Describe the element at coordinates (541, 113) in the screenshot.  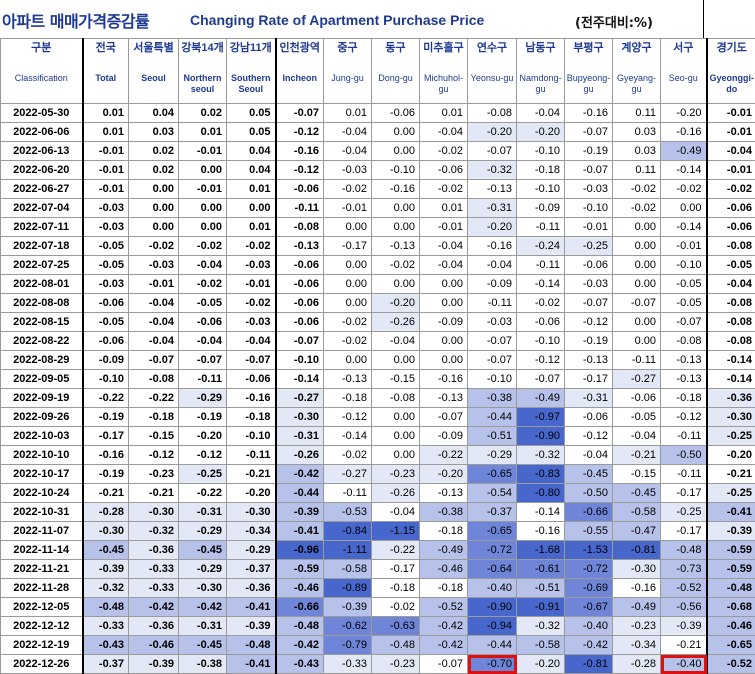
I see `cell-namdong: -0.04` at that location.